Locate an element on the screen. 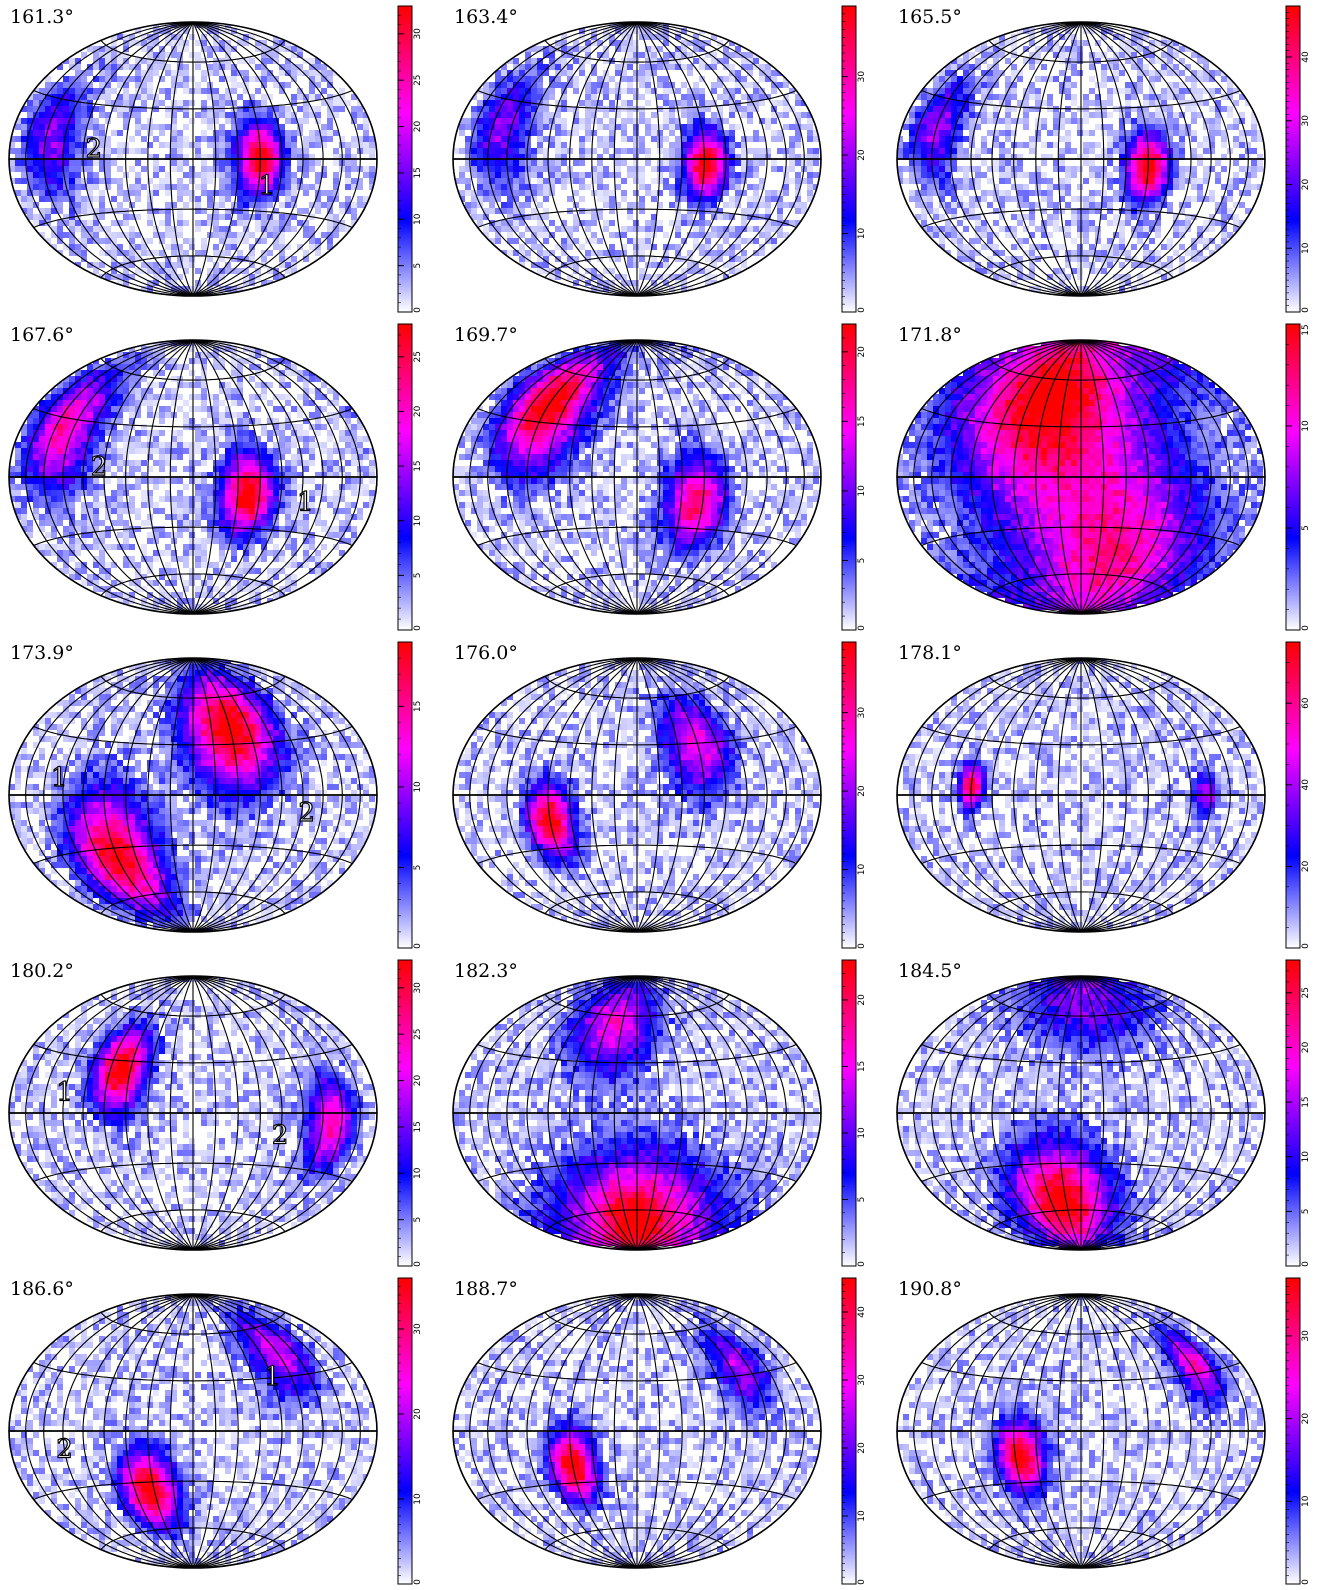 Image resolution: width=1333 pixels, height=1590 pixels. colorbar-tick-label: 25 is located at coordinates (418, 79).